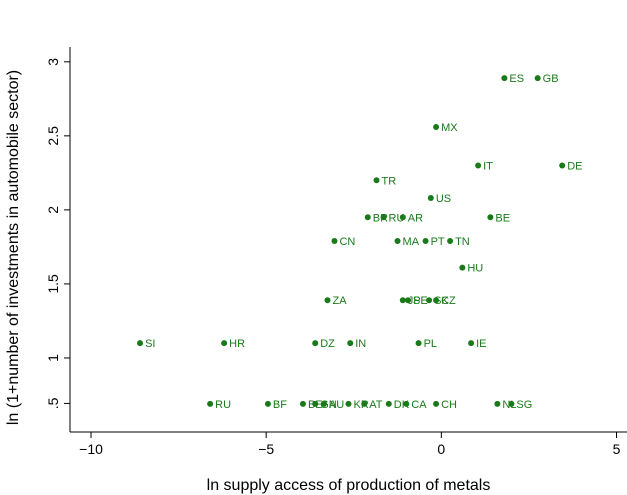 This screenshot has width=627, height=495. I want to click on scatter-point: BF, so click(275, 405).